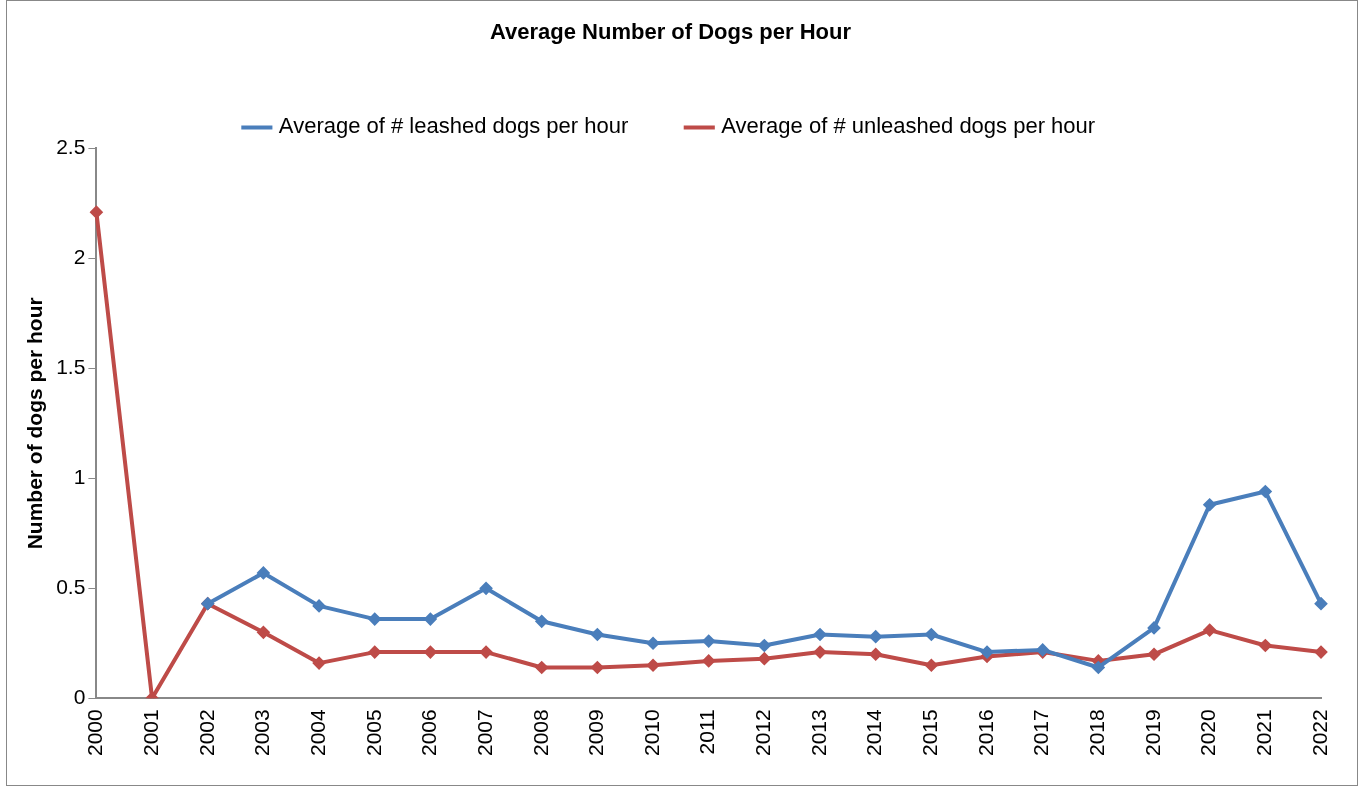  I want to click on y-tick-label: 2.5, so click(71, 147).